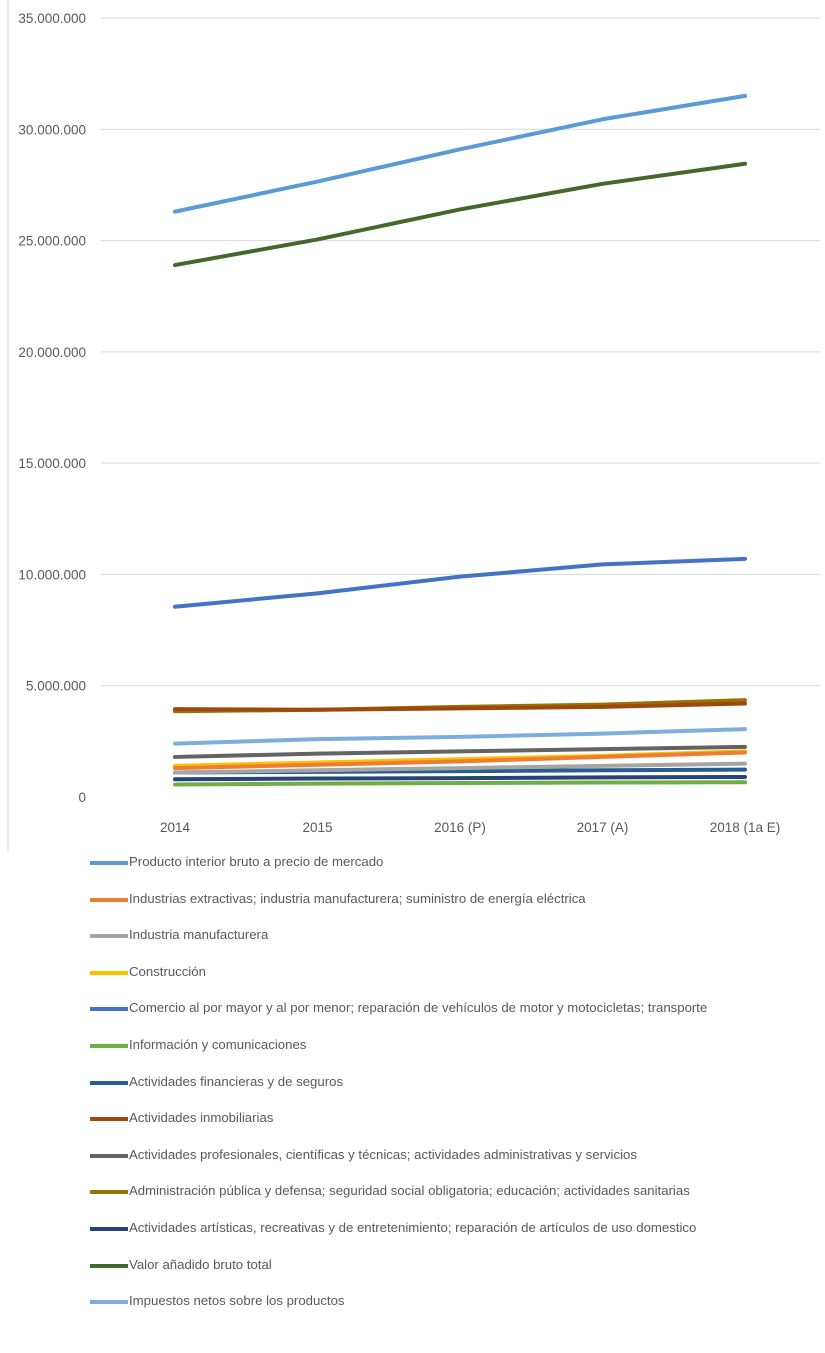 This screenshot has height=1353, width=825. Describe the element at coordinates (201, 1118) in the screenshot. I see `legend-label: Actividades inmobiliarias` at that location.